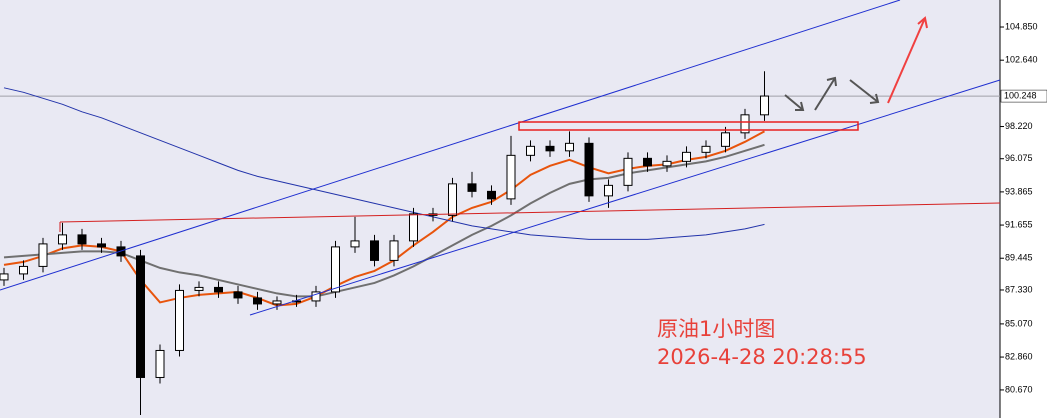 The width and height of the screenshot is (1047, 418). Describe the element at coordinates (688, 126) in the screenshot. I see `resistance-box` at that location.